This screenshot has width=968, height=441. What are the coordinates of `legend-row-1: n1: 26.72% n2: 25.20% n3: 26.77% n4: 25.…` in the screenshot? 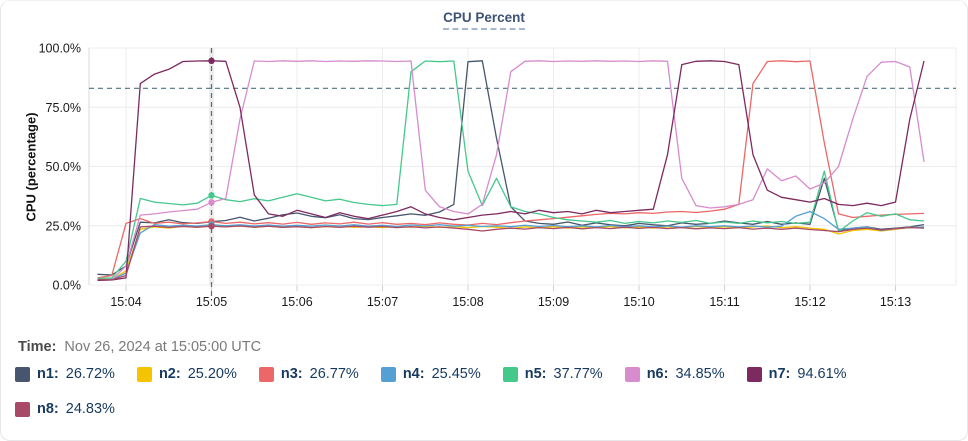 It's located at (431, 374).